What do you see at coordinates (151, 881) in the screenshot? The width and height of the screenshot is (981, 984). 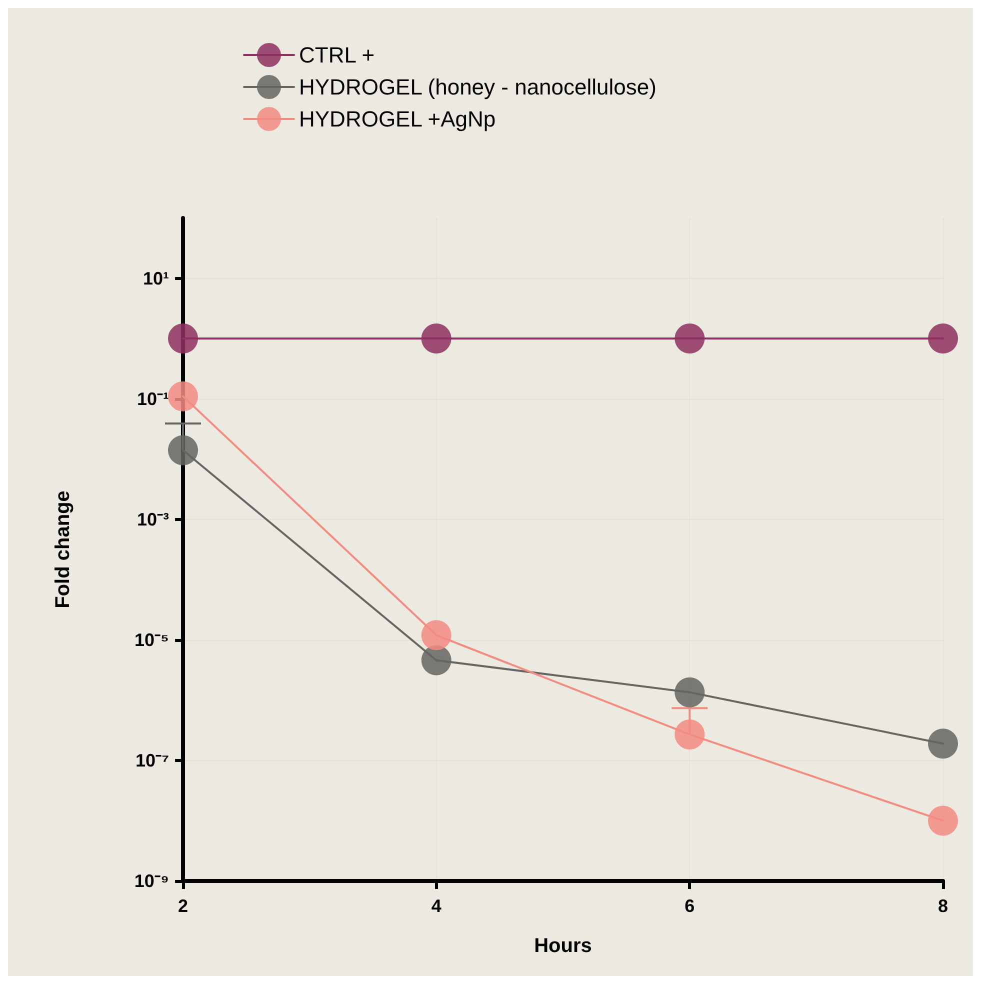 I see `y-tick-label: 10⁻⁹` at bounding box center [151, 881].